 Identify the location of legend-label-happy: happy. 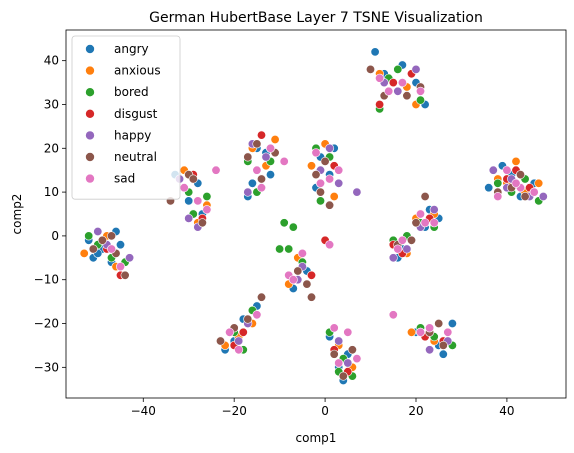
(132, 135).